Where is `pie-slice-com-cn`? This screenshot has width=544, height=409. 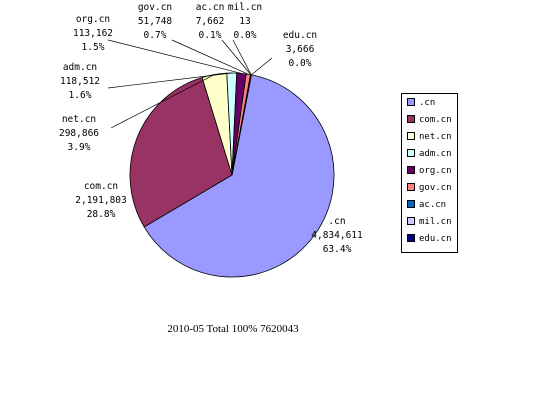
pie-slice-com-cn is located at coordinates (181, 152).